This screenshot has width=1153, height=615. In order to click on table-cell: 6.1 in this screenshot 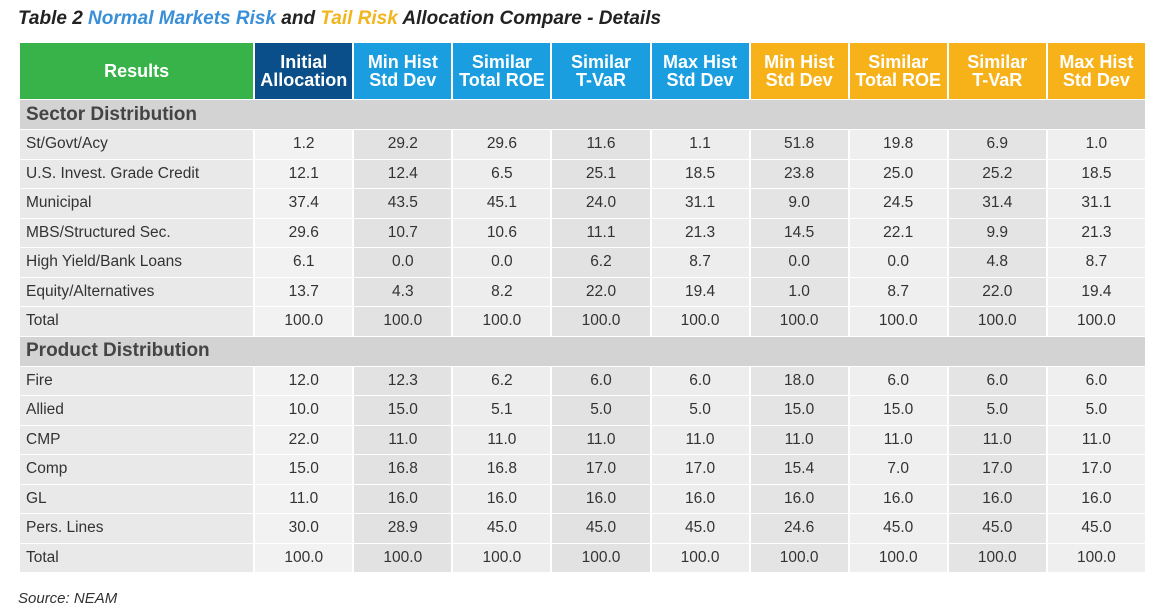, I will do `click(304, 262)`.